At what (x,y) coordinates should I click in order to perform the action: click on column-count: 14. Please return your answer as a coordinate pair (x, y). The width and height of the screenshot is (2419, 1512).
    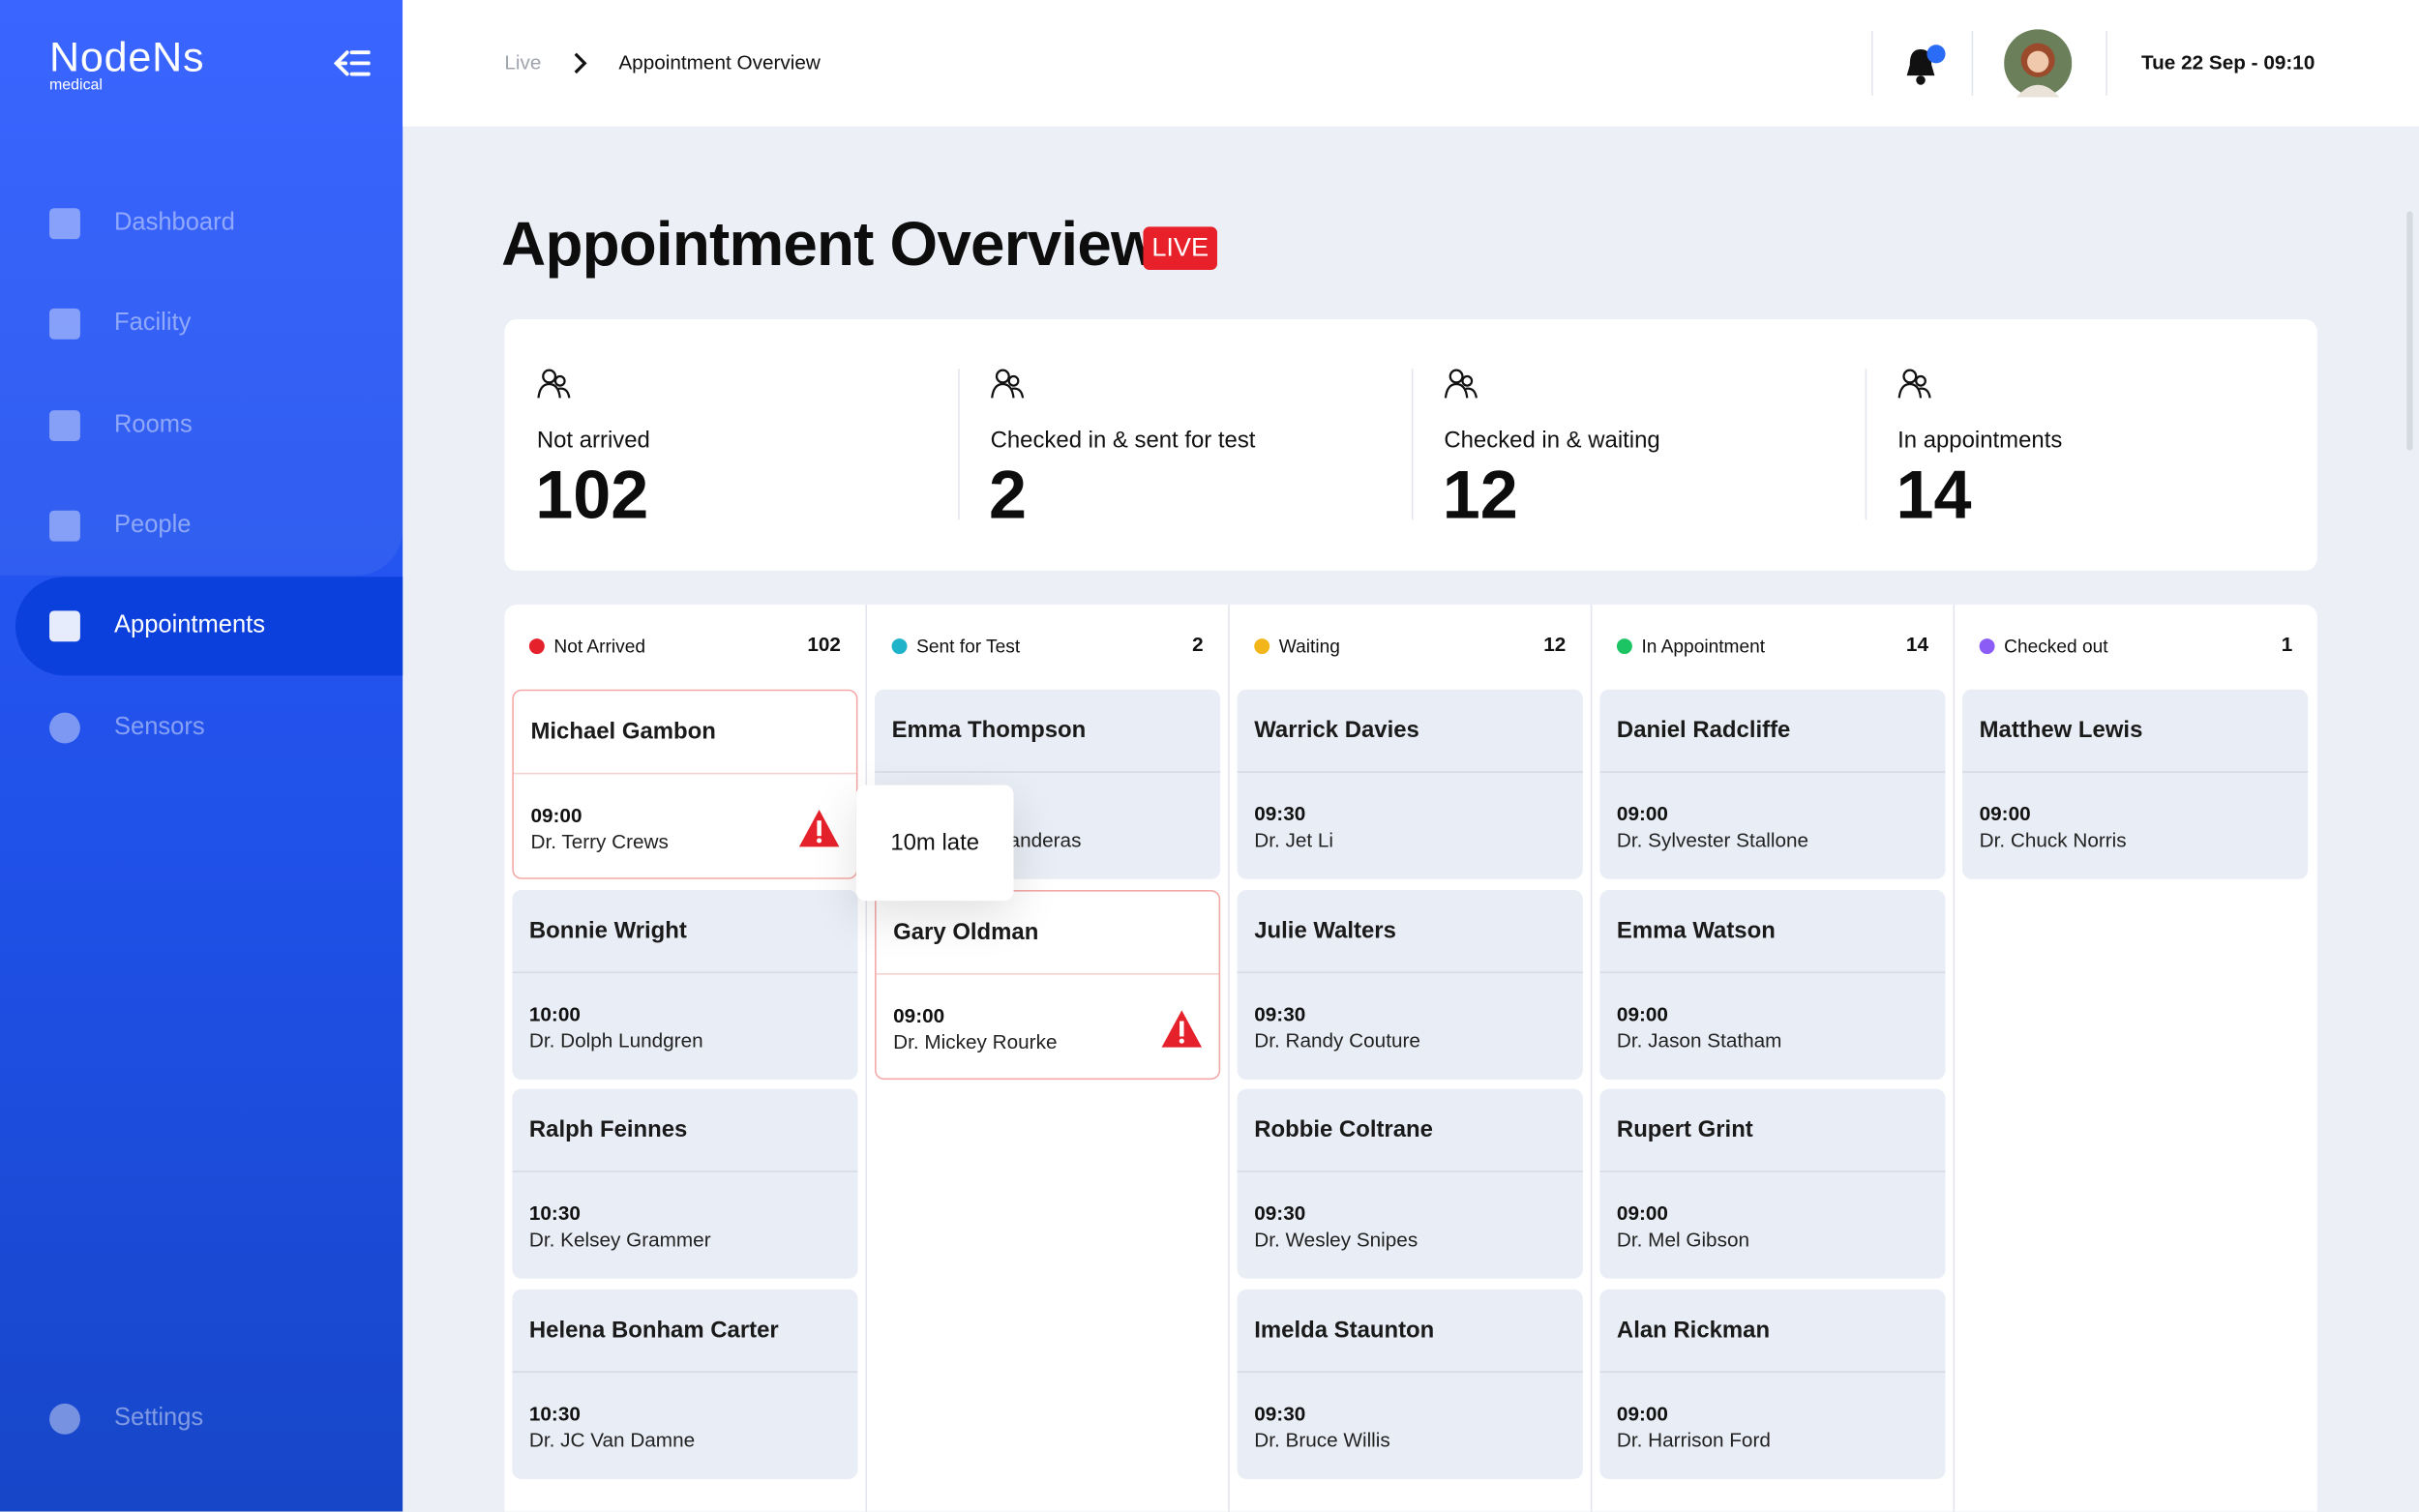
    Looking at the image, I should click on (1917, 644).